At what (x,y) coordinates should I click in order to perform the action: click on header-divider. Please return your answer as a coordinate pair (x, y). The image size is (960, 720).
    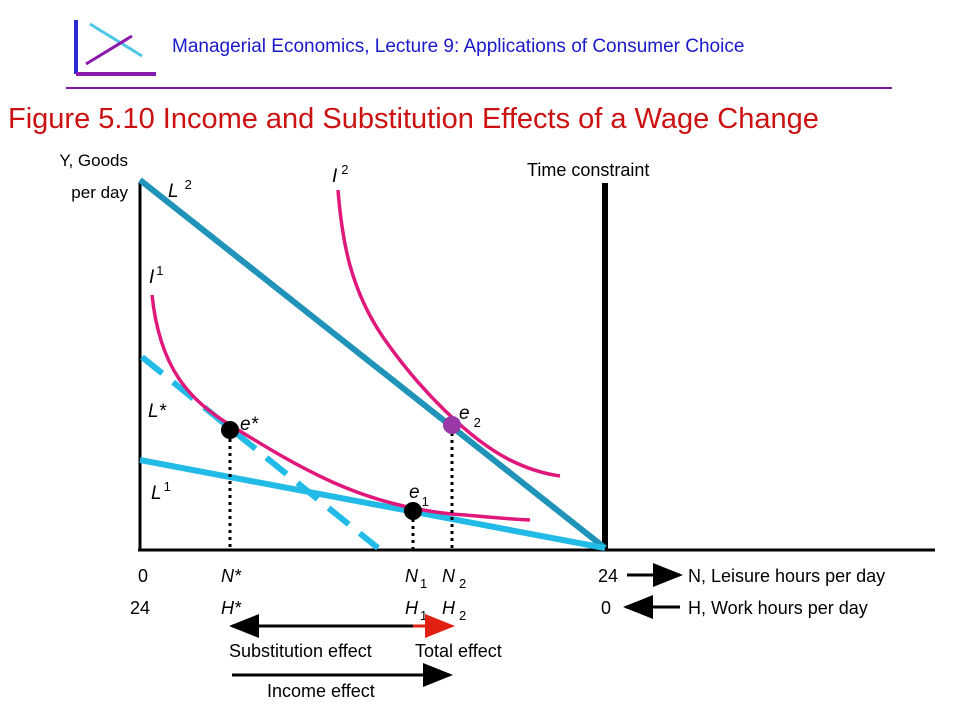
    Looking at the image, I should click on (479, 88).